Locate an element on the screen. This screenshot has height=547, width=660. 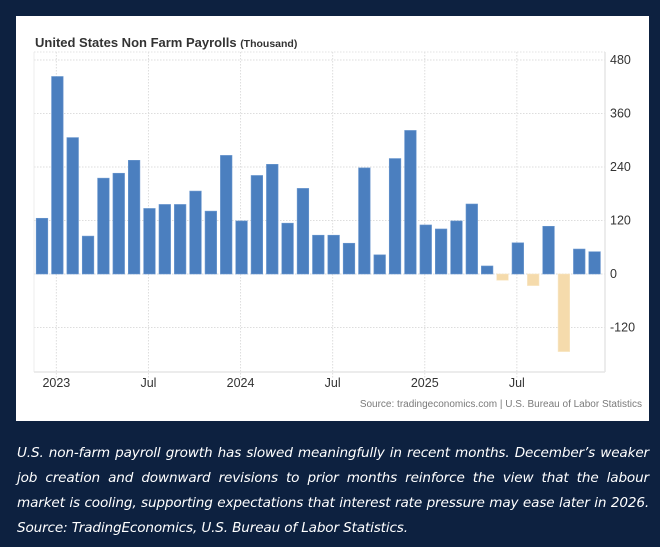
y-tick-label: 0 is located at coordinates (613, 274).